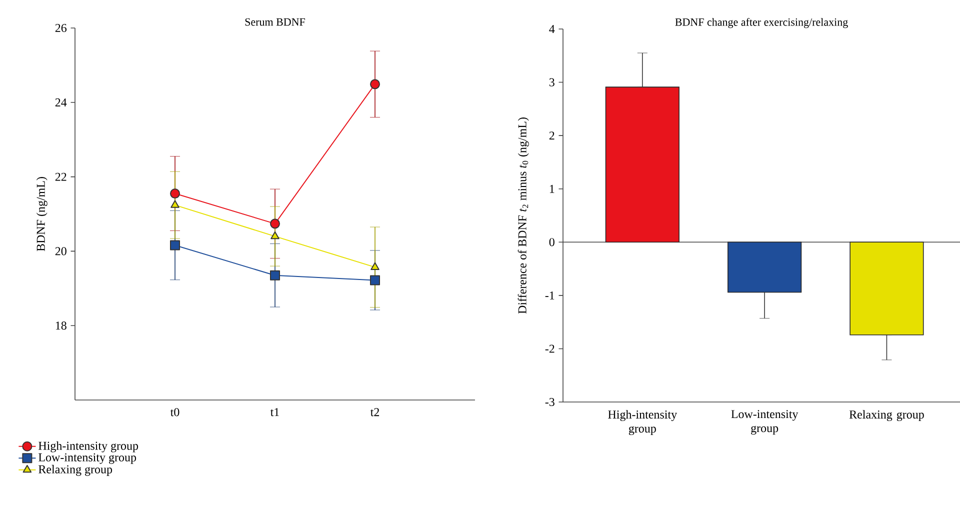 The width and height of the screenshot is (960, 508). What do you see at coordinates (549, 348) in the screenshot?
I see `y-tick-label: -2` at bounding box center [549, 348].